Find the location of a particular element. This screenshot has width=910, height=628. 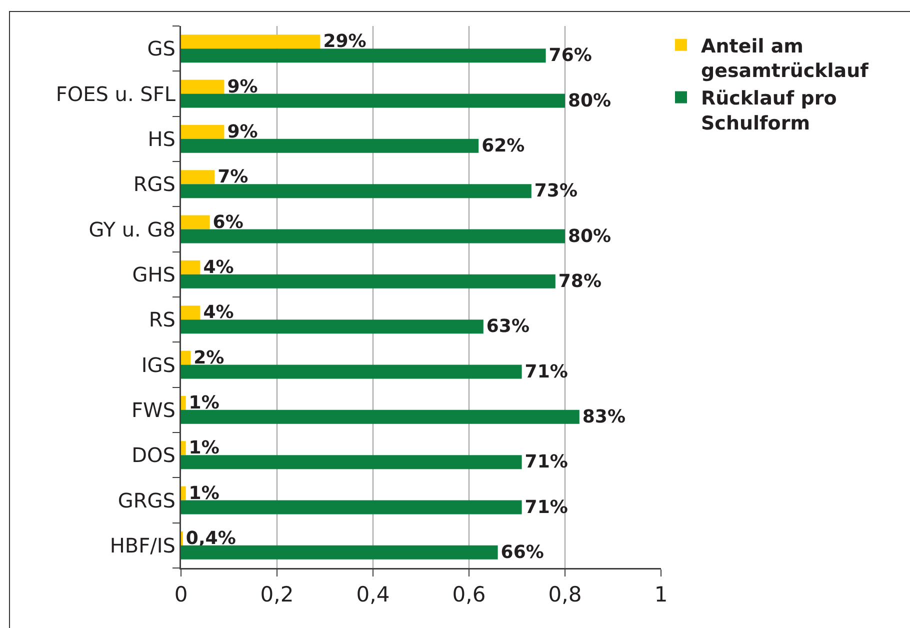

y-tick-label: HBF/IS is located at coordinates (143, 545).